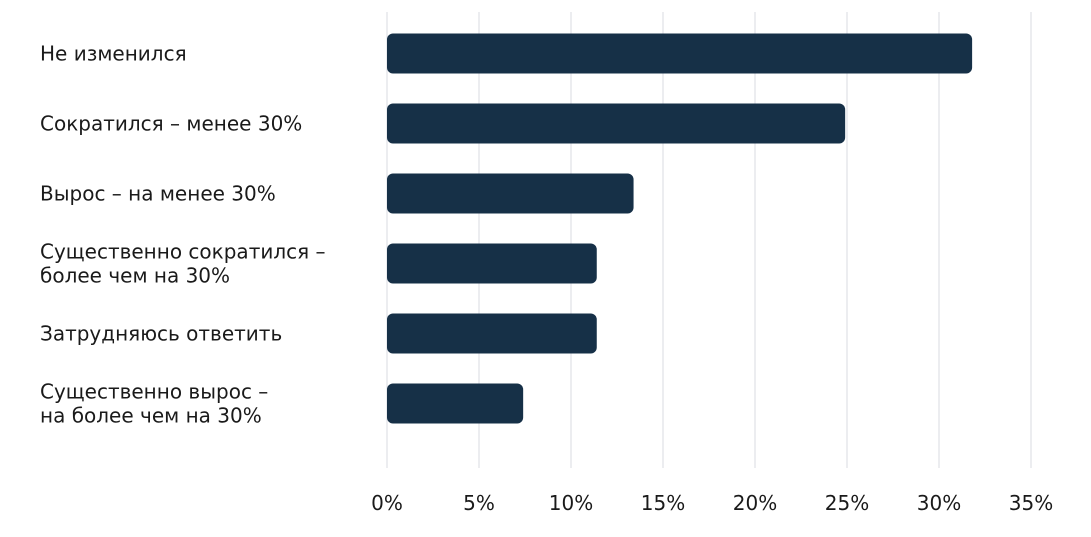  Describe the element at coordinates (1031, 503) in the screenshot. I see `x-tick-label: 35%` at that location.